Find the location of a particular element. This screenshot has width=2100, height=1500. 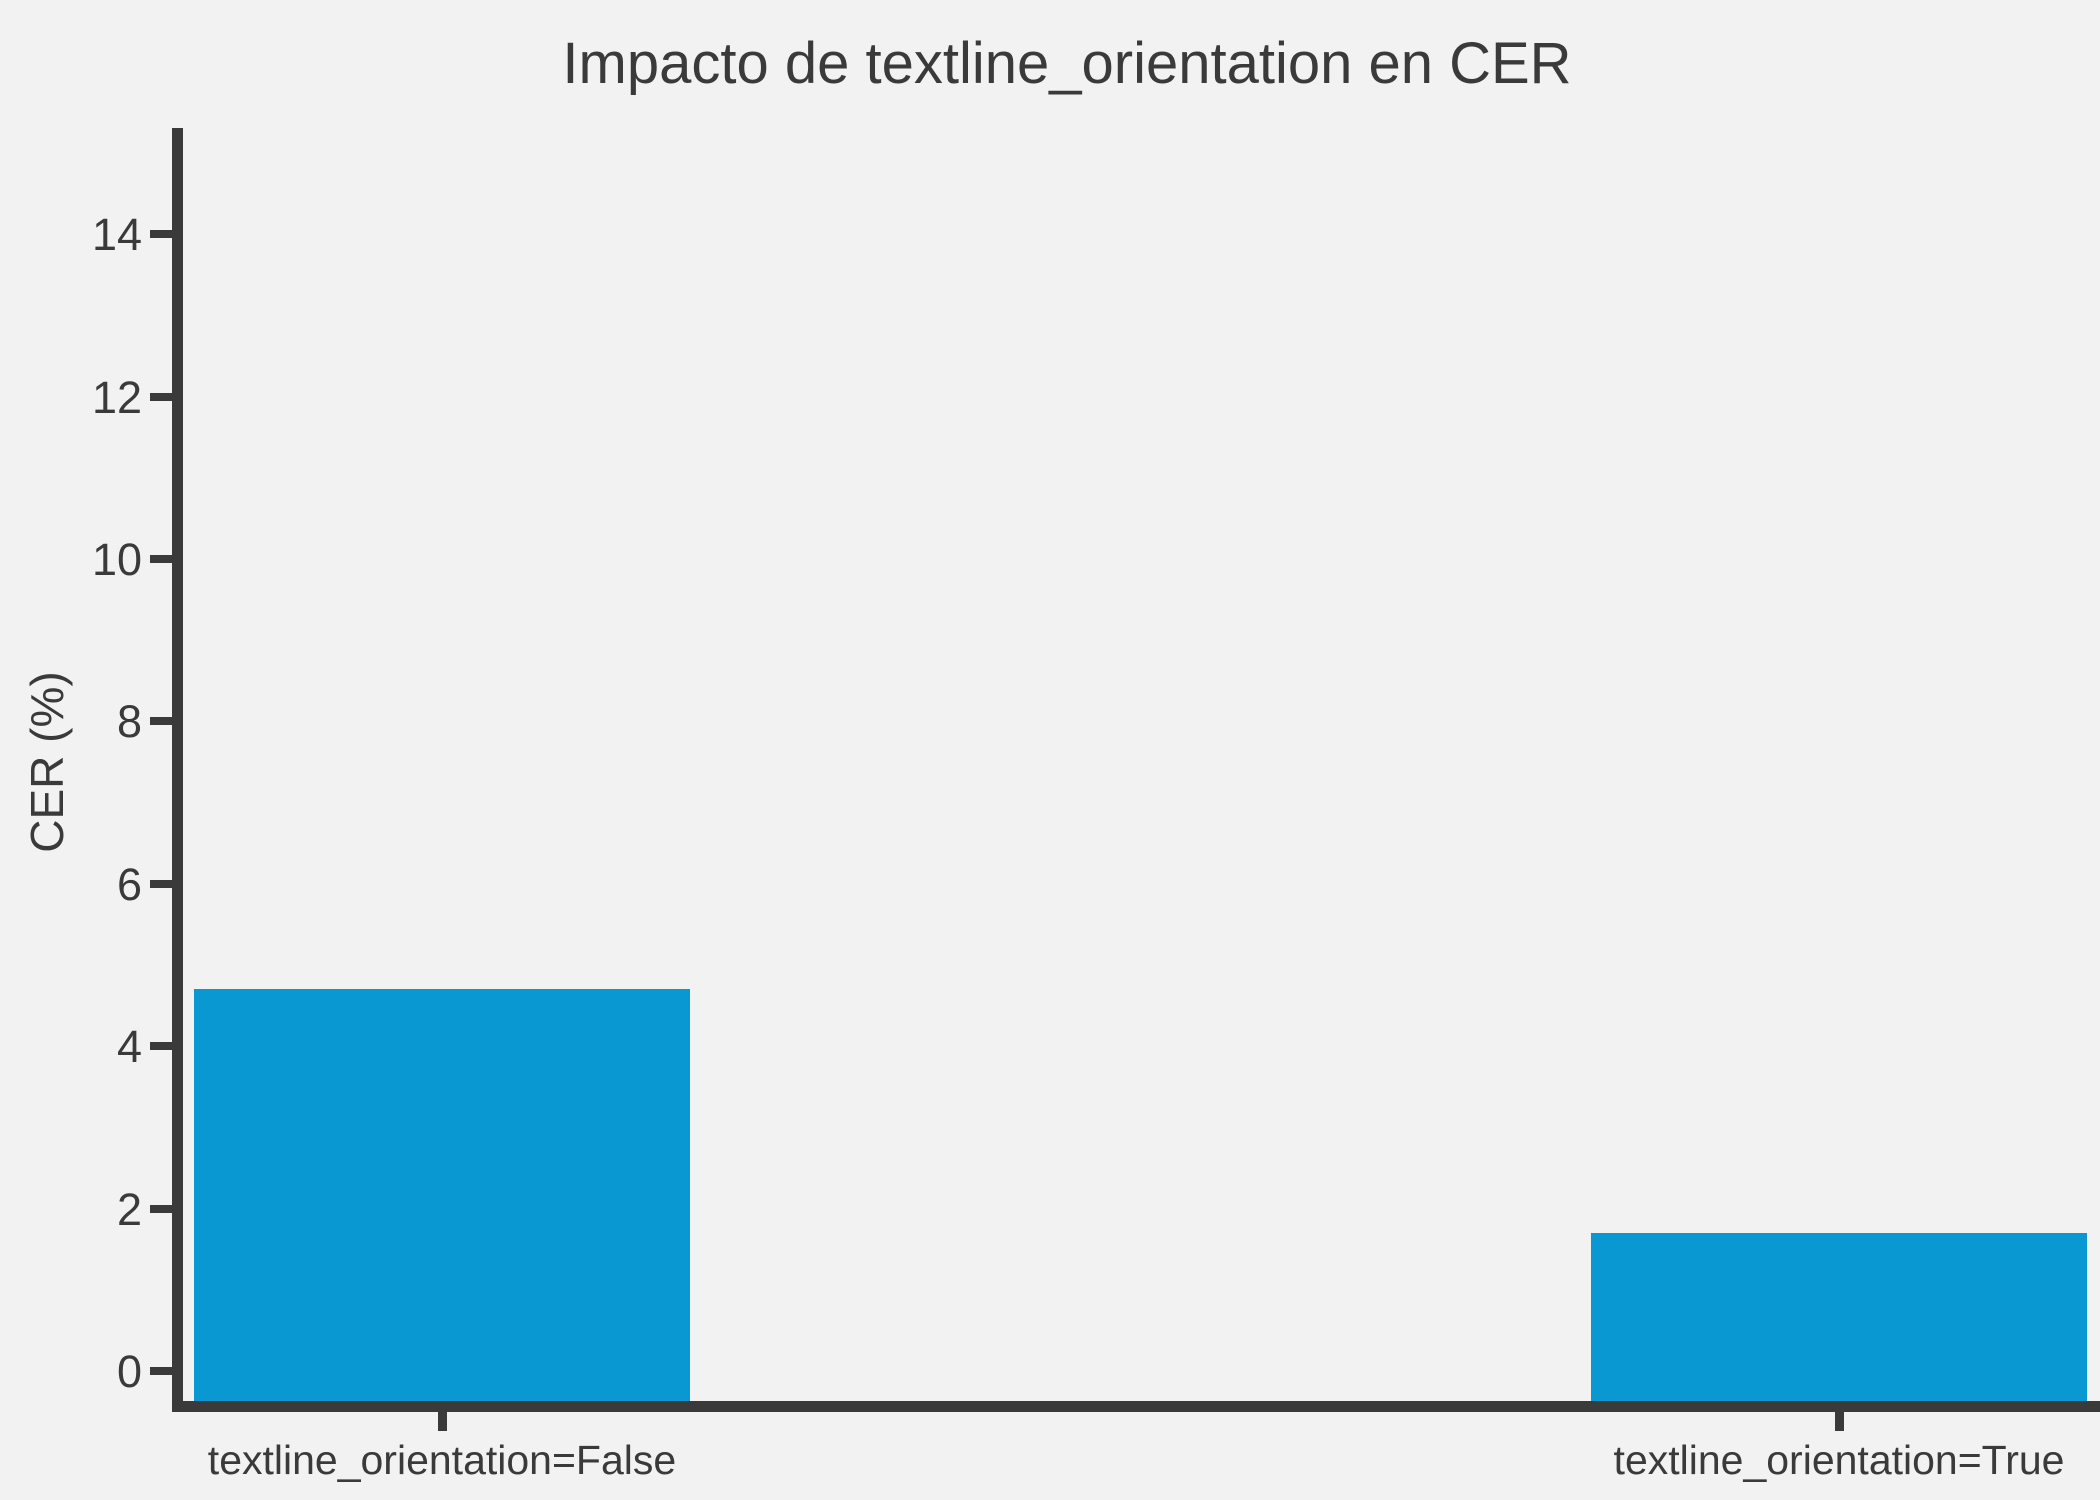

chart-title: Impacto de textline_orientation en CER is located at coordinates (1067, 63).